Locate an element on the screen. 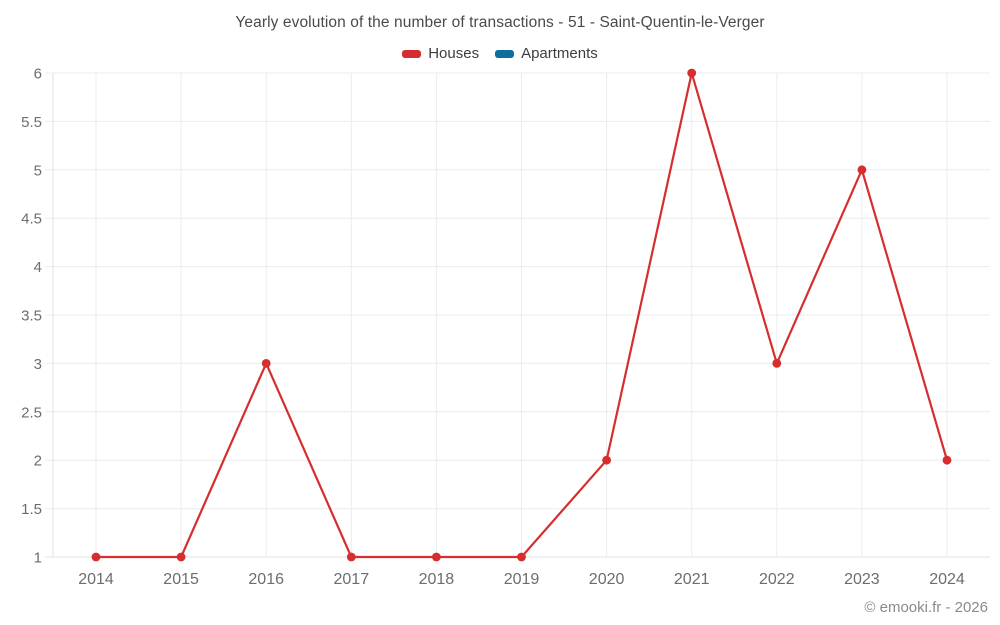 This screenshot has width=1000, height=625. legend-item-houses: Houses is located at coordinates (440, 53).